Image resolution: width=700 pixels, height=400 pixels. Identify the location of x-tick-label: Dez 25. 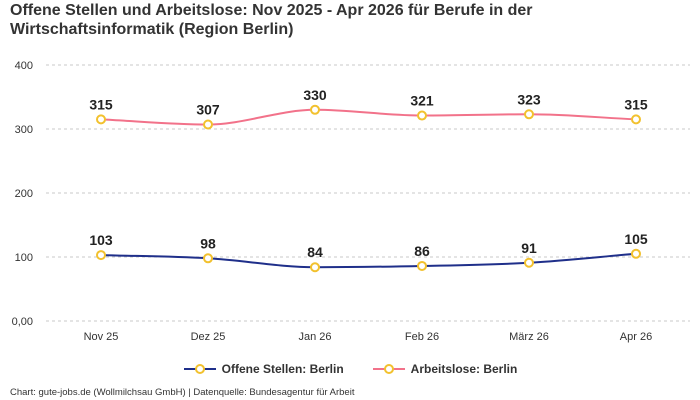
(208, 337).